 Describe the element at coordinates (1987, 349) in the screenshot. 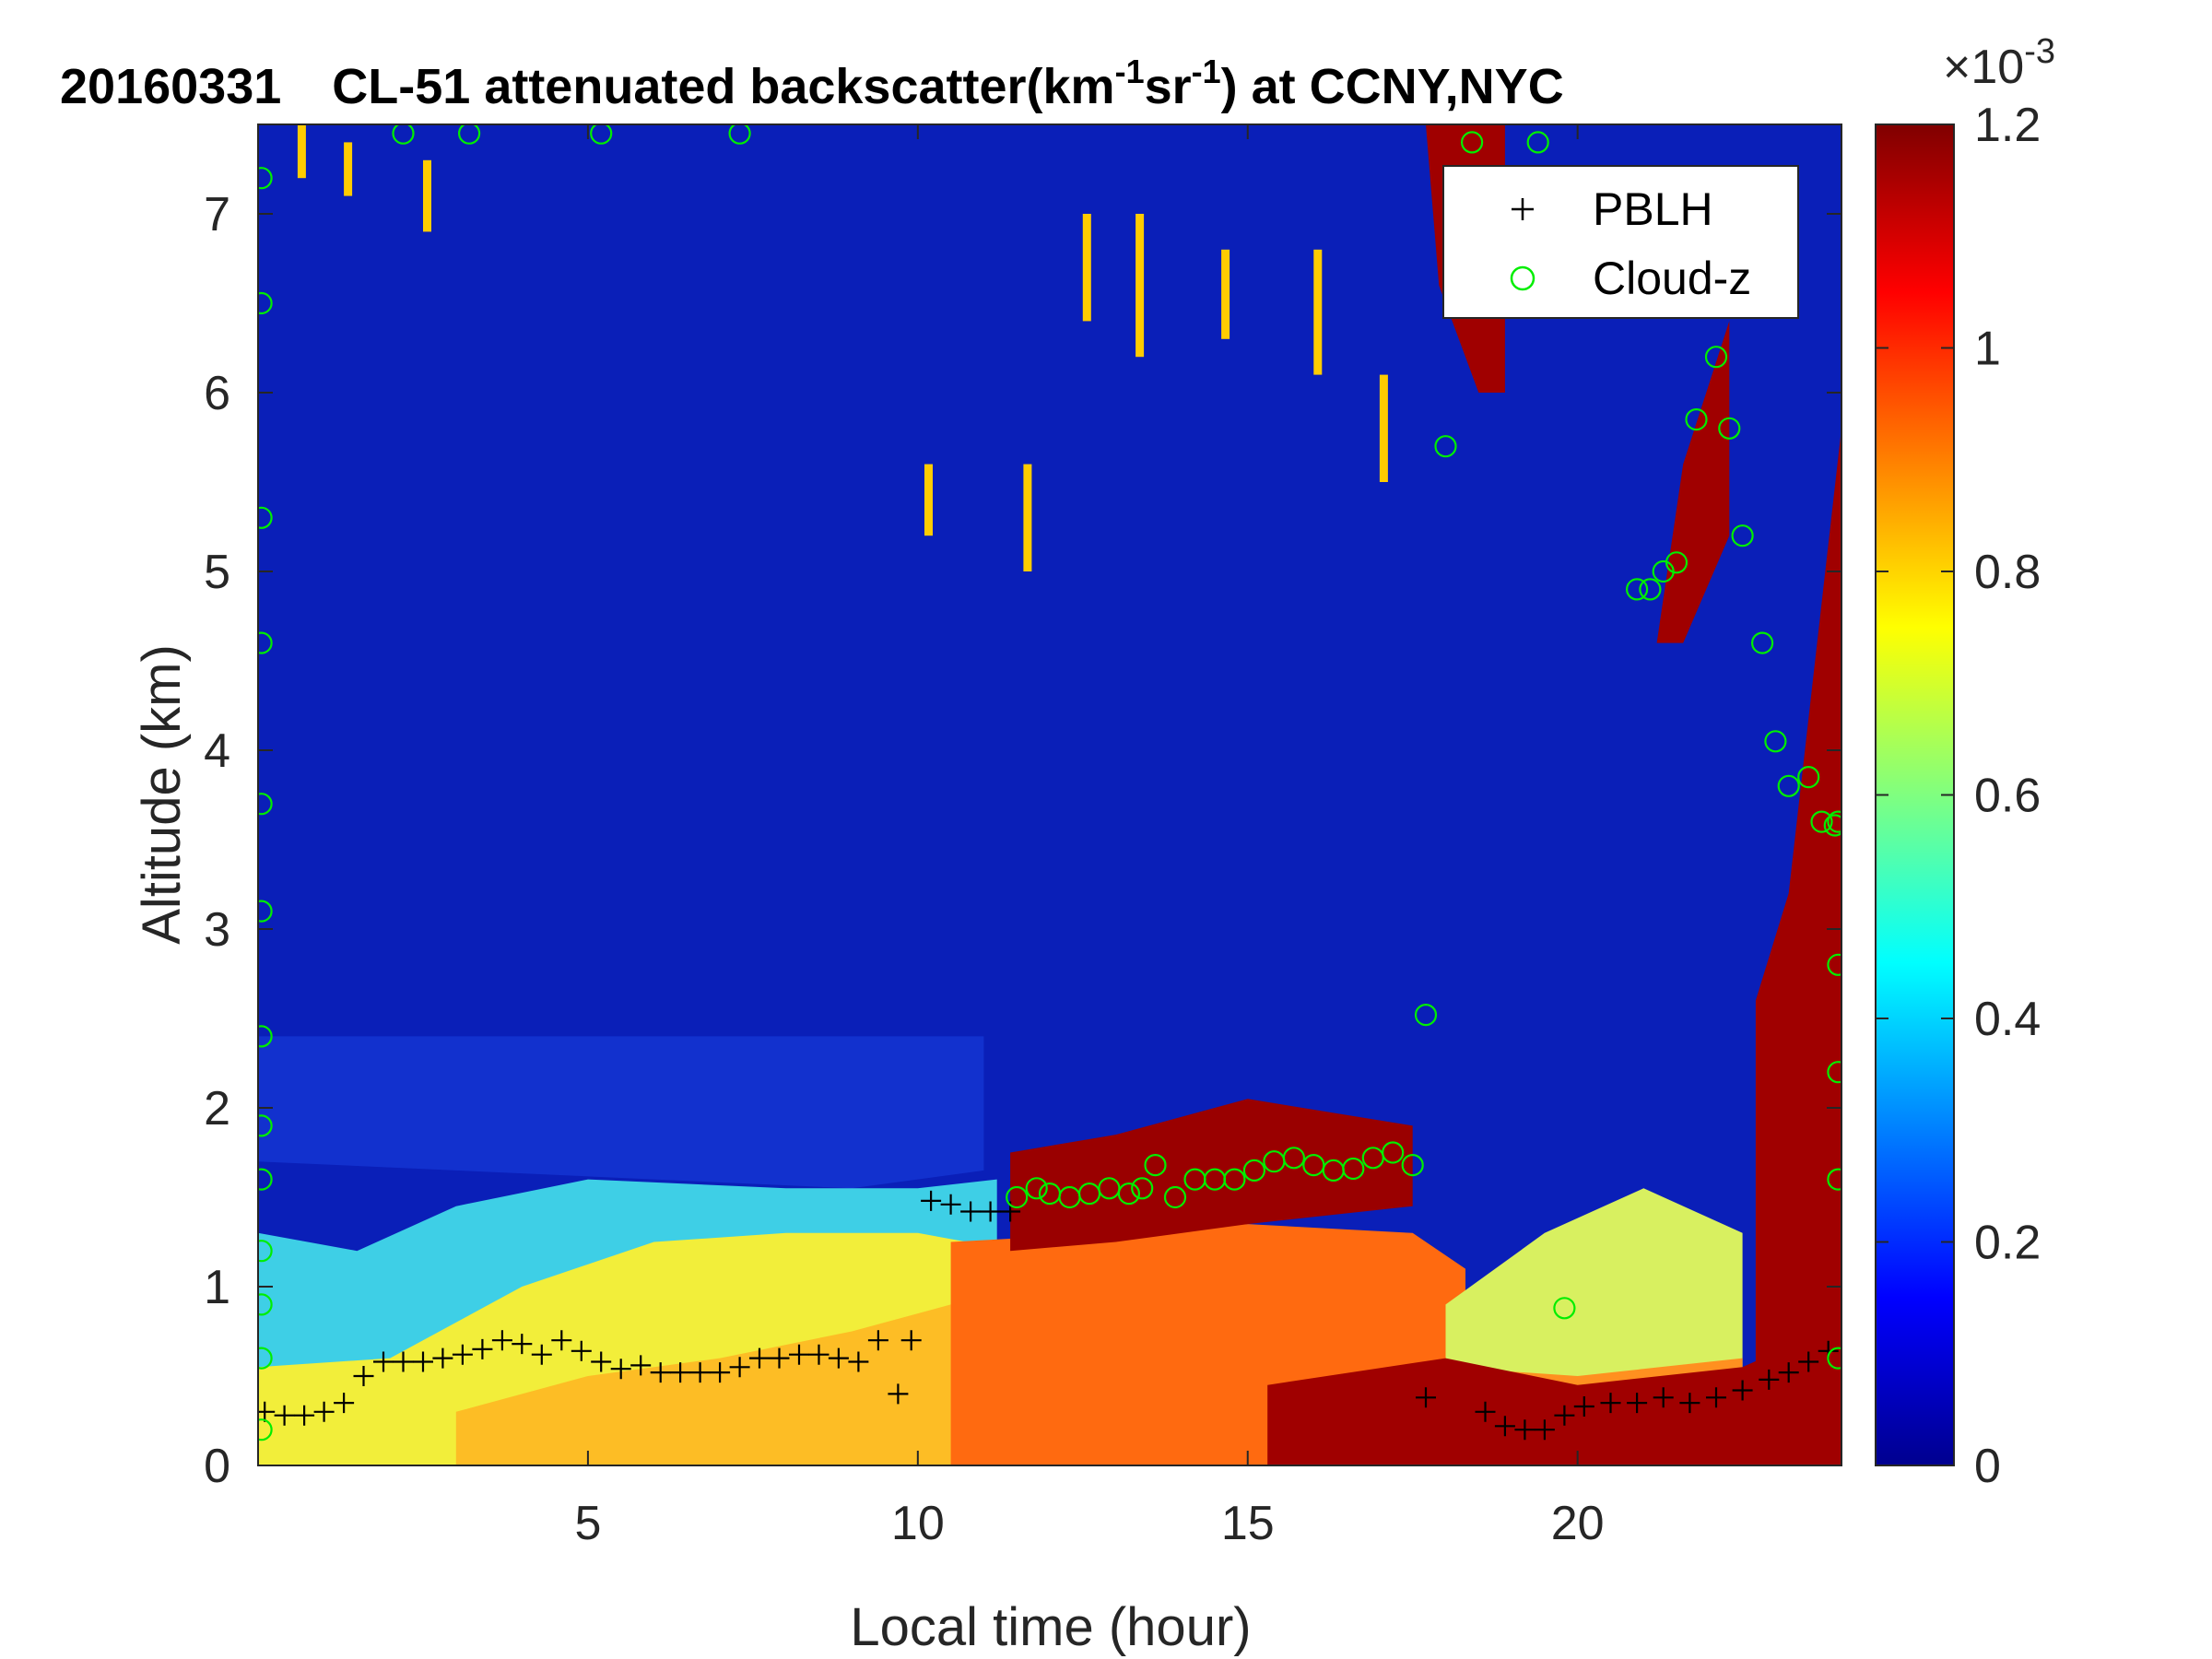

I see `colorbar-tick-label: 1` at that location.